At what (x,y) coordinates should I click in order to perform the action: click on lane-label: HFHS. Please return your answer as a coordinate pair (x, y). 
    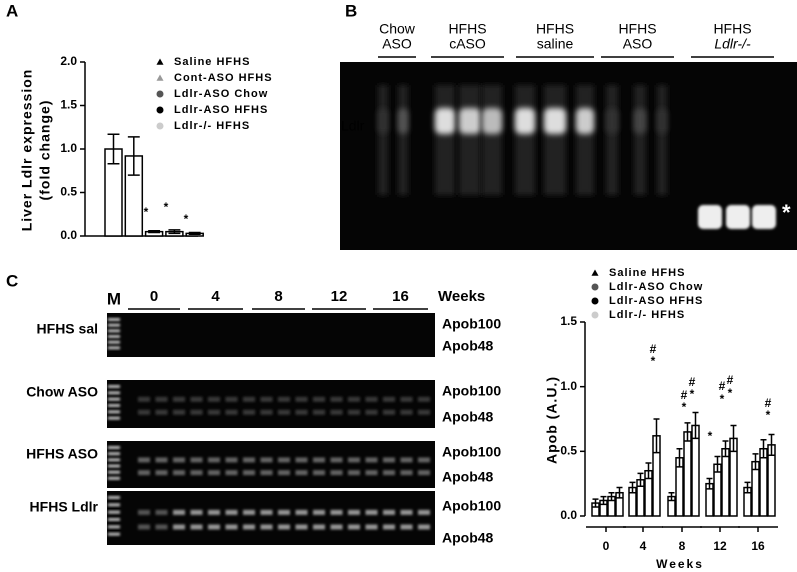
    Looking at the image, I should click on (637, 29).